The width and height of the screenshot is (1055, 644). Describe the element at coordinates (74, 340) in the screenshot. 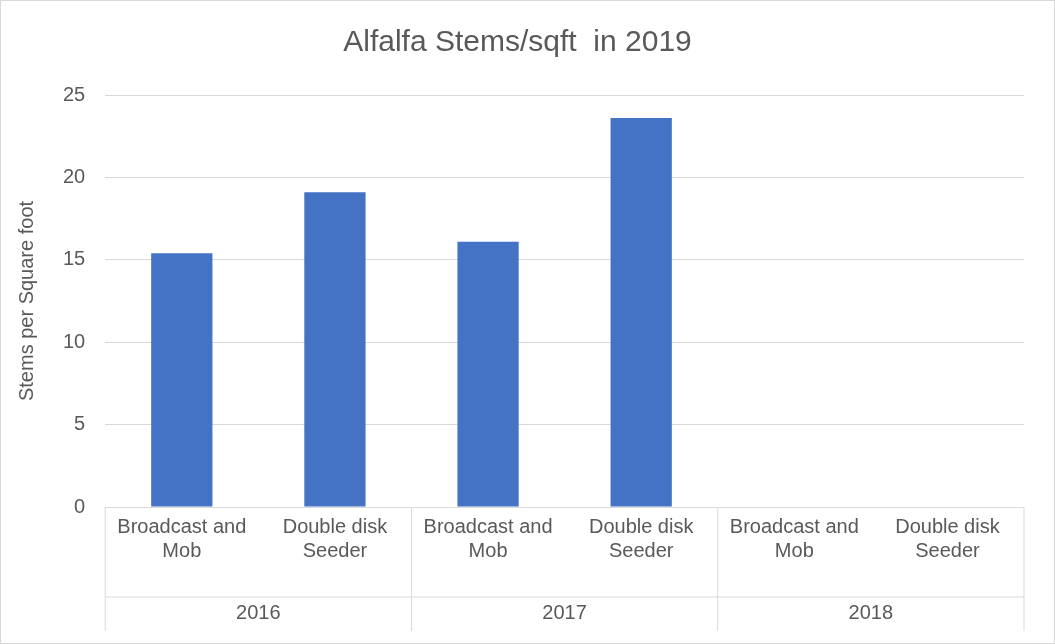

I see `y-tick-label: 10` at that location.